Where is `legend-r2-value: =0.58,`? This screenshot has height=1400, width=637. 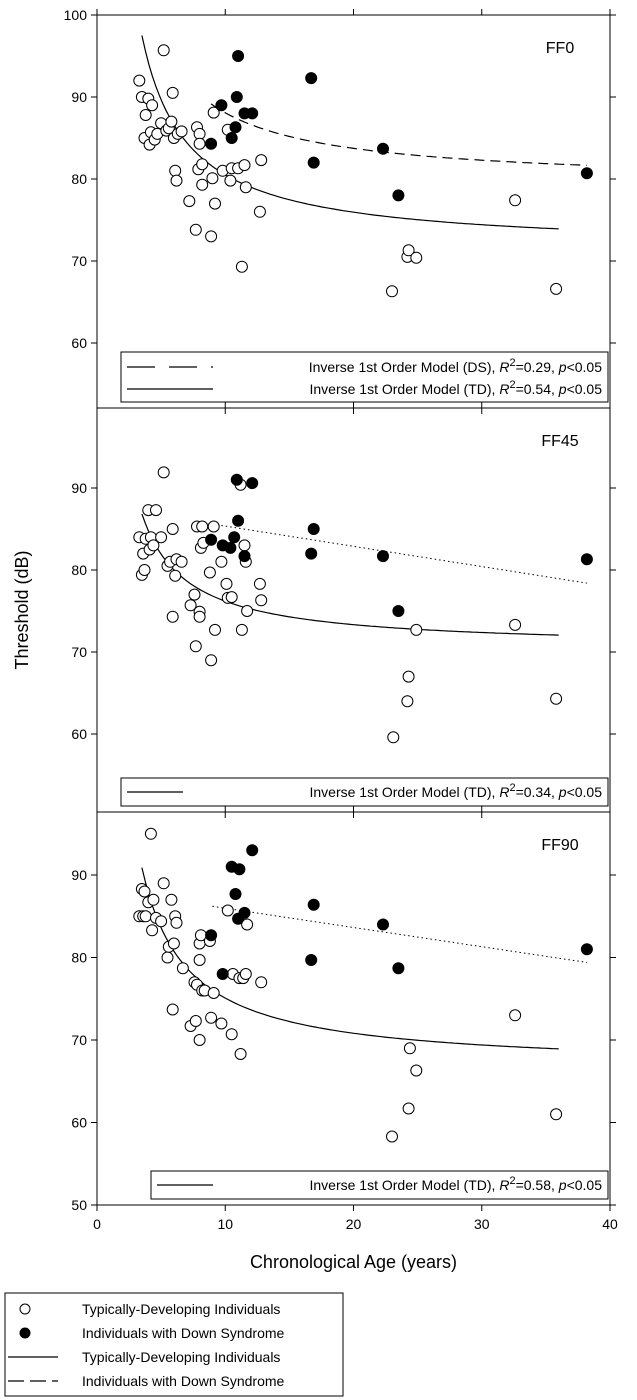 legend-r2-value: =0.58, is located at coordinates (537, 1185).